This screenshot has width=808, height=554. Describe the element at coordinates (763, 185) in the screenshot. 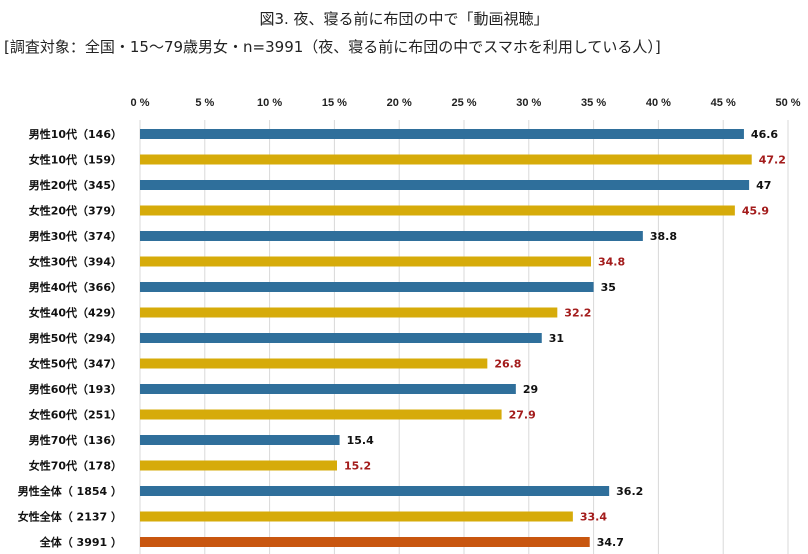

I see `data-label: 47` at that location.